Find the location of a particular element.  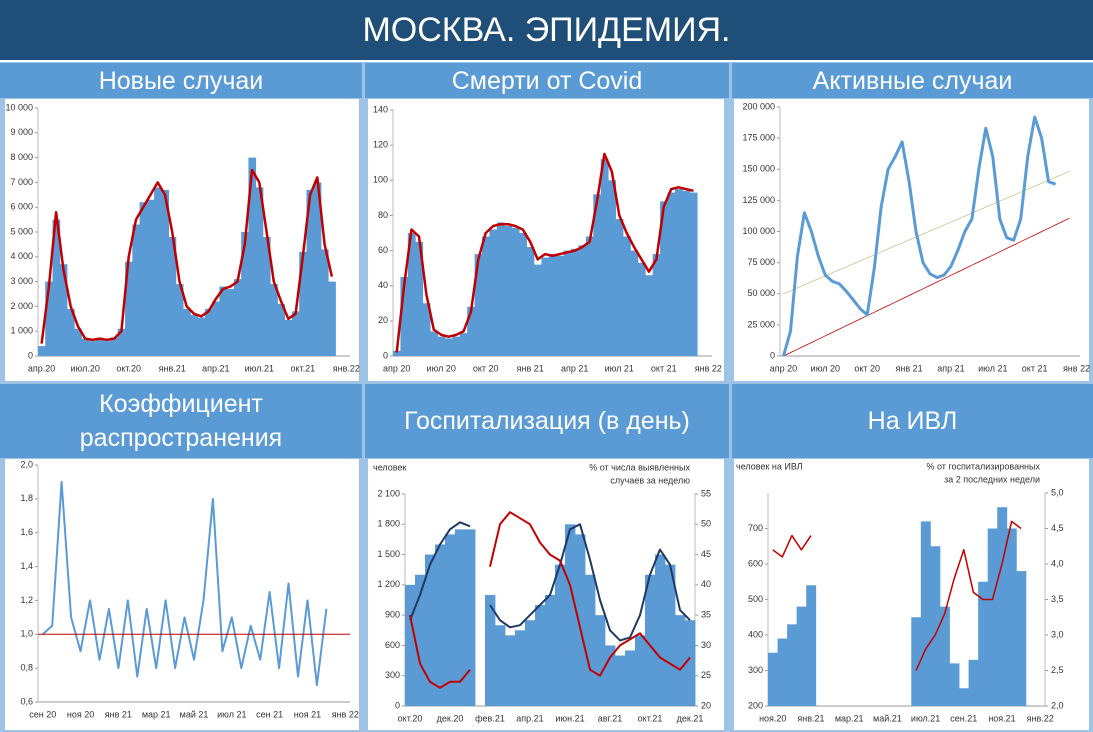

y-tick-label: 6 000 is located at coordinates (21, 207).